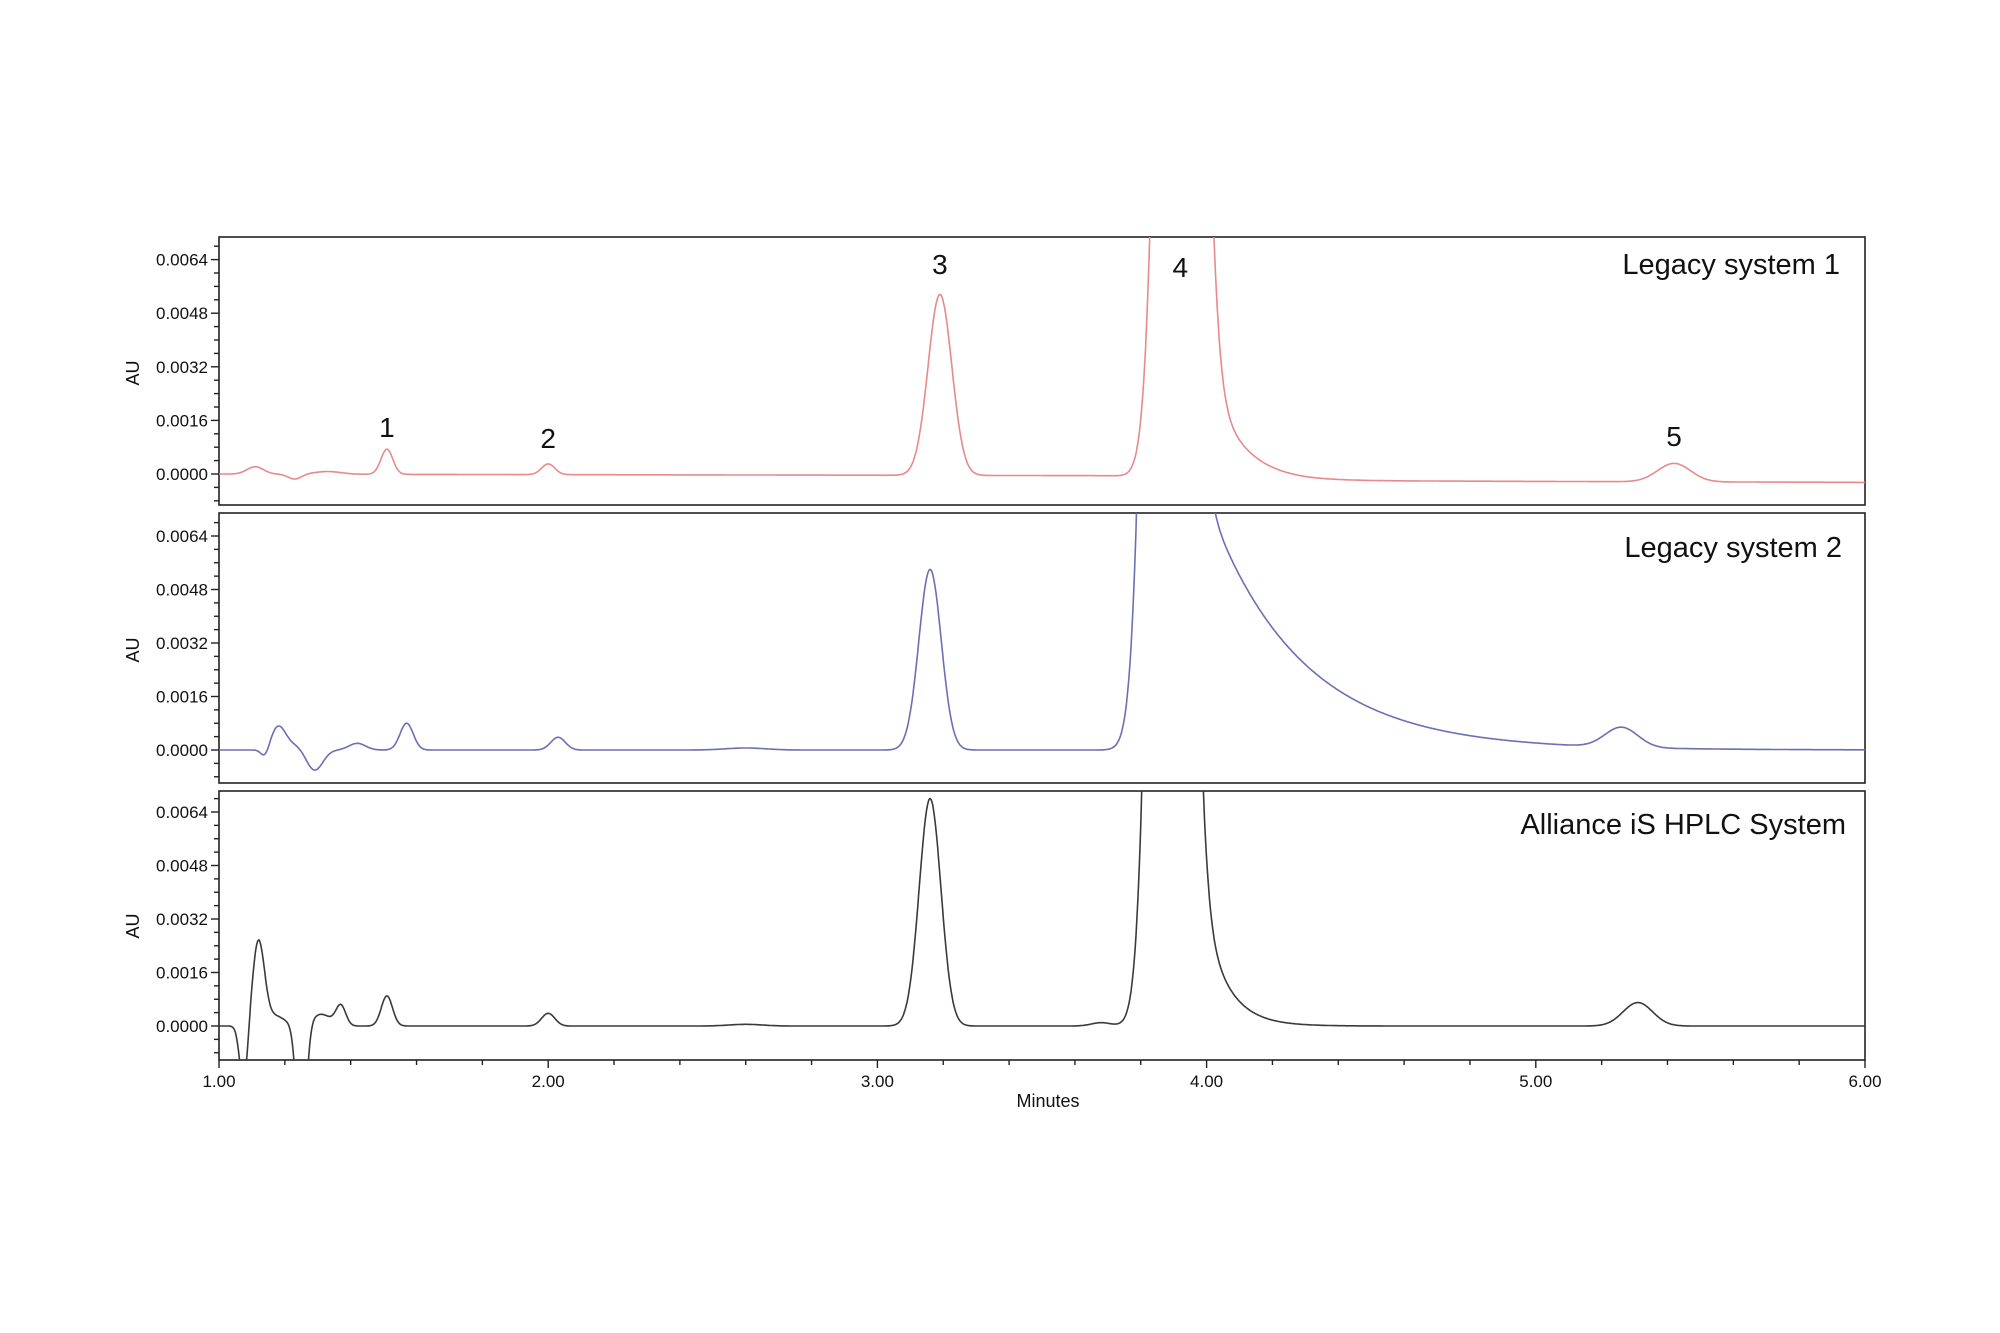  Describe the element at coordinates (1180, 267) in the screenshot. I see `peak-label-4: 4` at that location.